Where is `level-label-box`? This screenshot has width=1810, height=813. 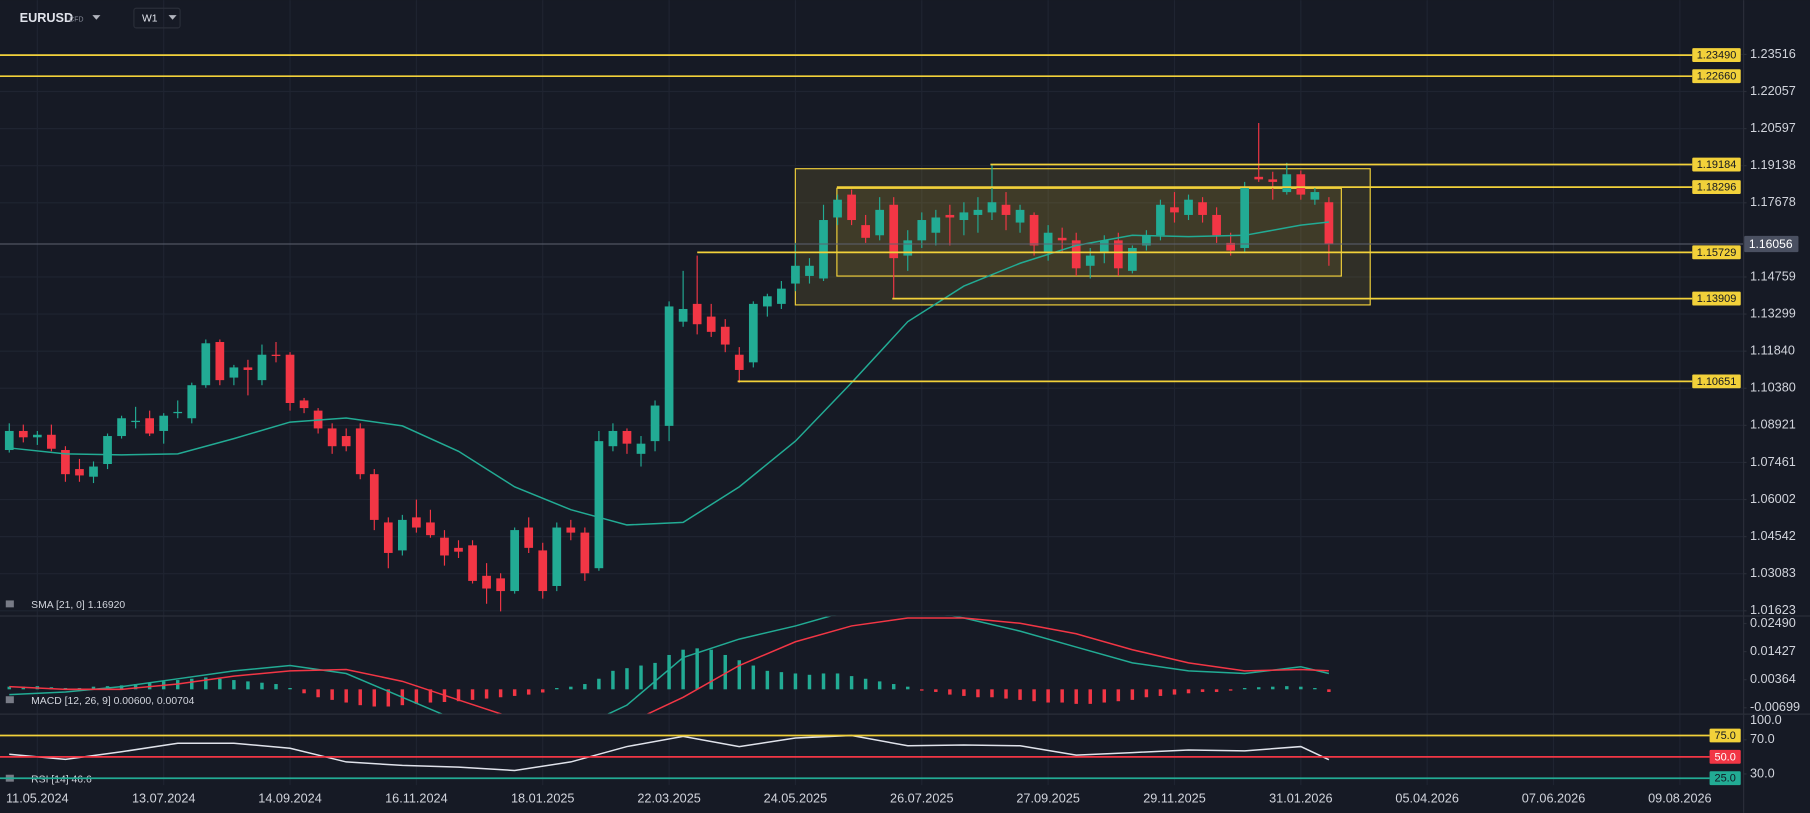
level-label-box is located at coordinates (1716, 252).